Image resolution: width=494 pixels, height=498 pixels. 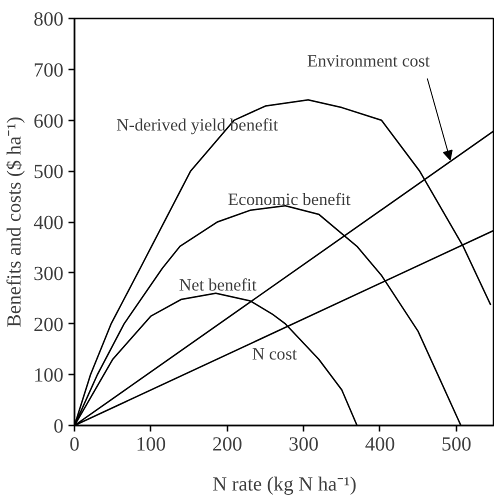 I want to click on y-tick-label: 400, so click(x=49, y=223).